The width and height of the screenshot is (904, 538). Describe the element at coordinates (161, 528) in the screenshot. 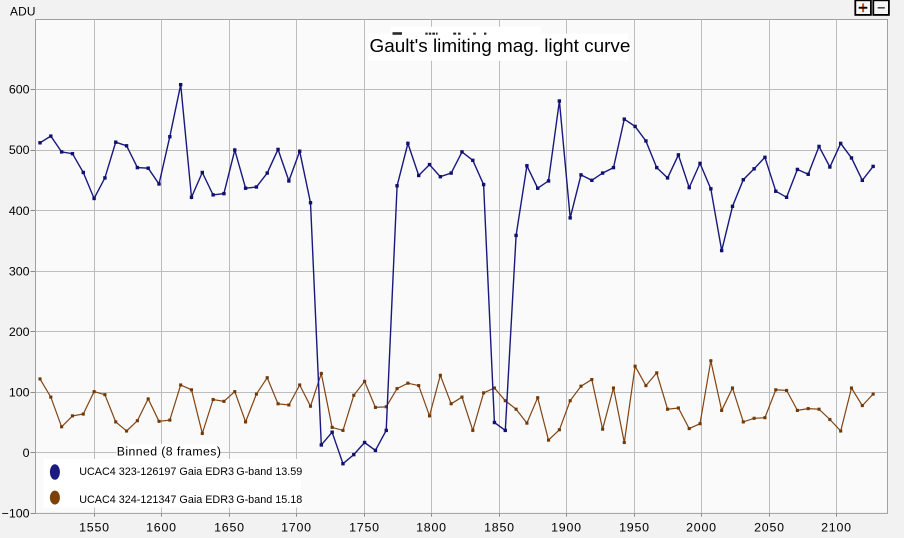

I see `svg-text: 1600` at that location.